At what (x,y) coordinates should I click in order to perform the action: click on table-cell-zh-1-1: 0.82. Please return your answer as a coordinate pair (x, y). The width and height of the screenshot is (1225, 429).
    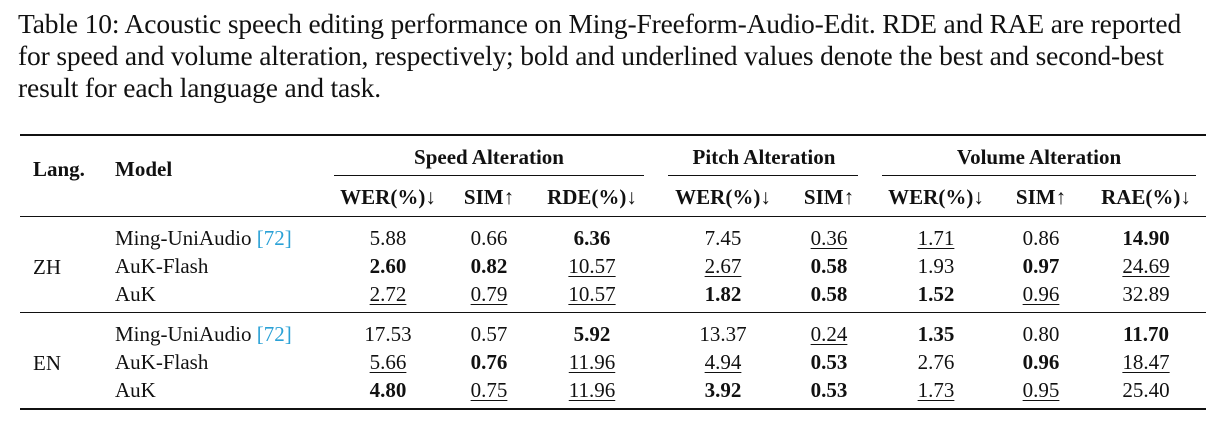
    Looking at the image, I should click on (489, 266).